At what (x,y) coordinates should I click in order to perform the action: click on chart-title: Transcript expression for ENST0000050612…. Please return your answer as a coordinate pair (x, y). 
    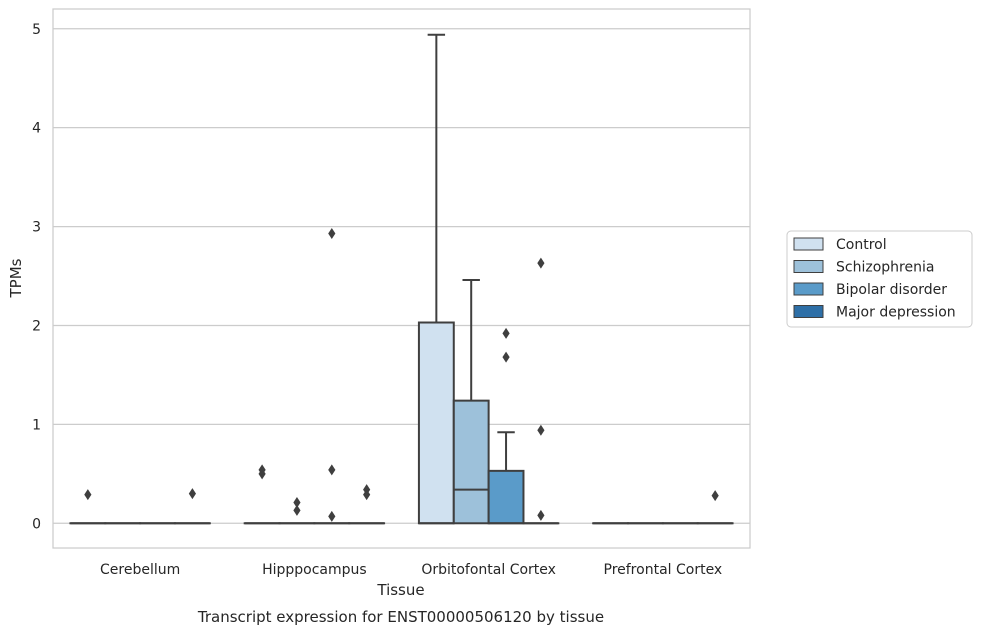
    Looking at the image, I should click on (400, 617).